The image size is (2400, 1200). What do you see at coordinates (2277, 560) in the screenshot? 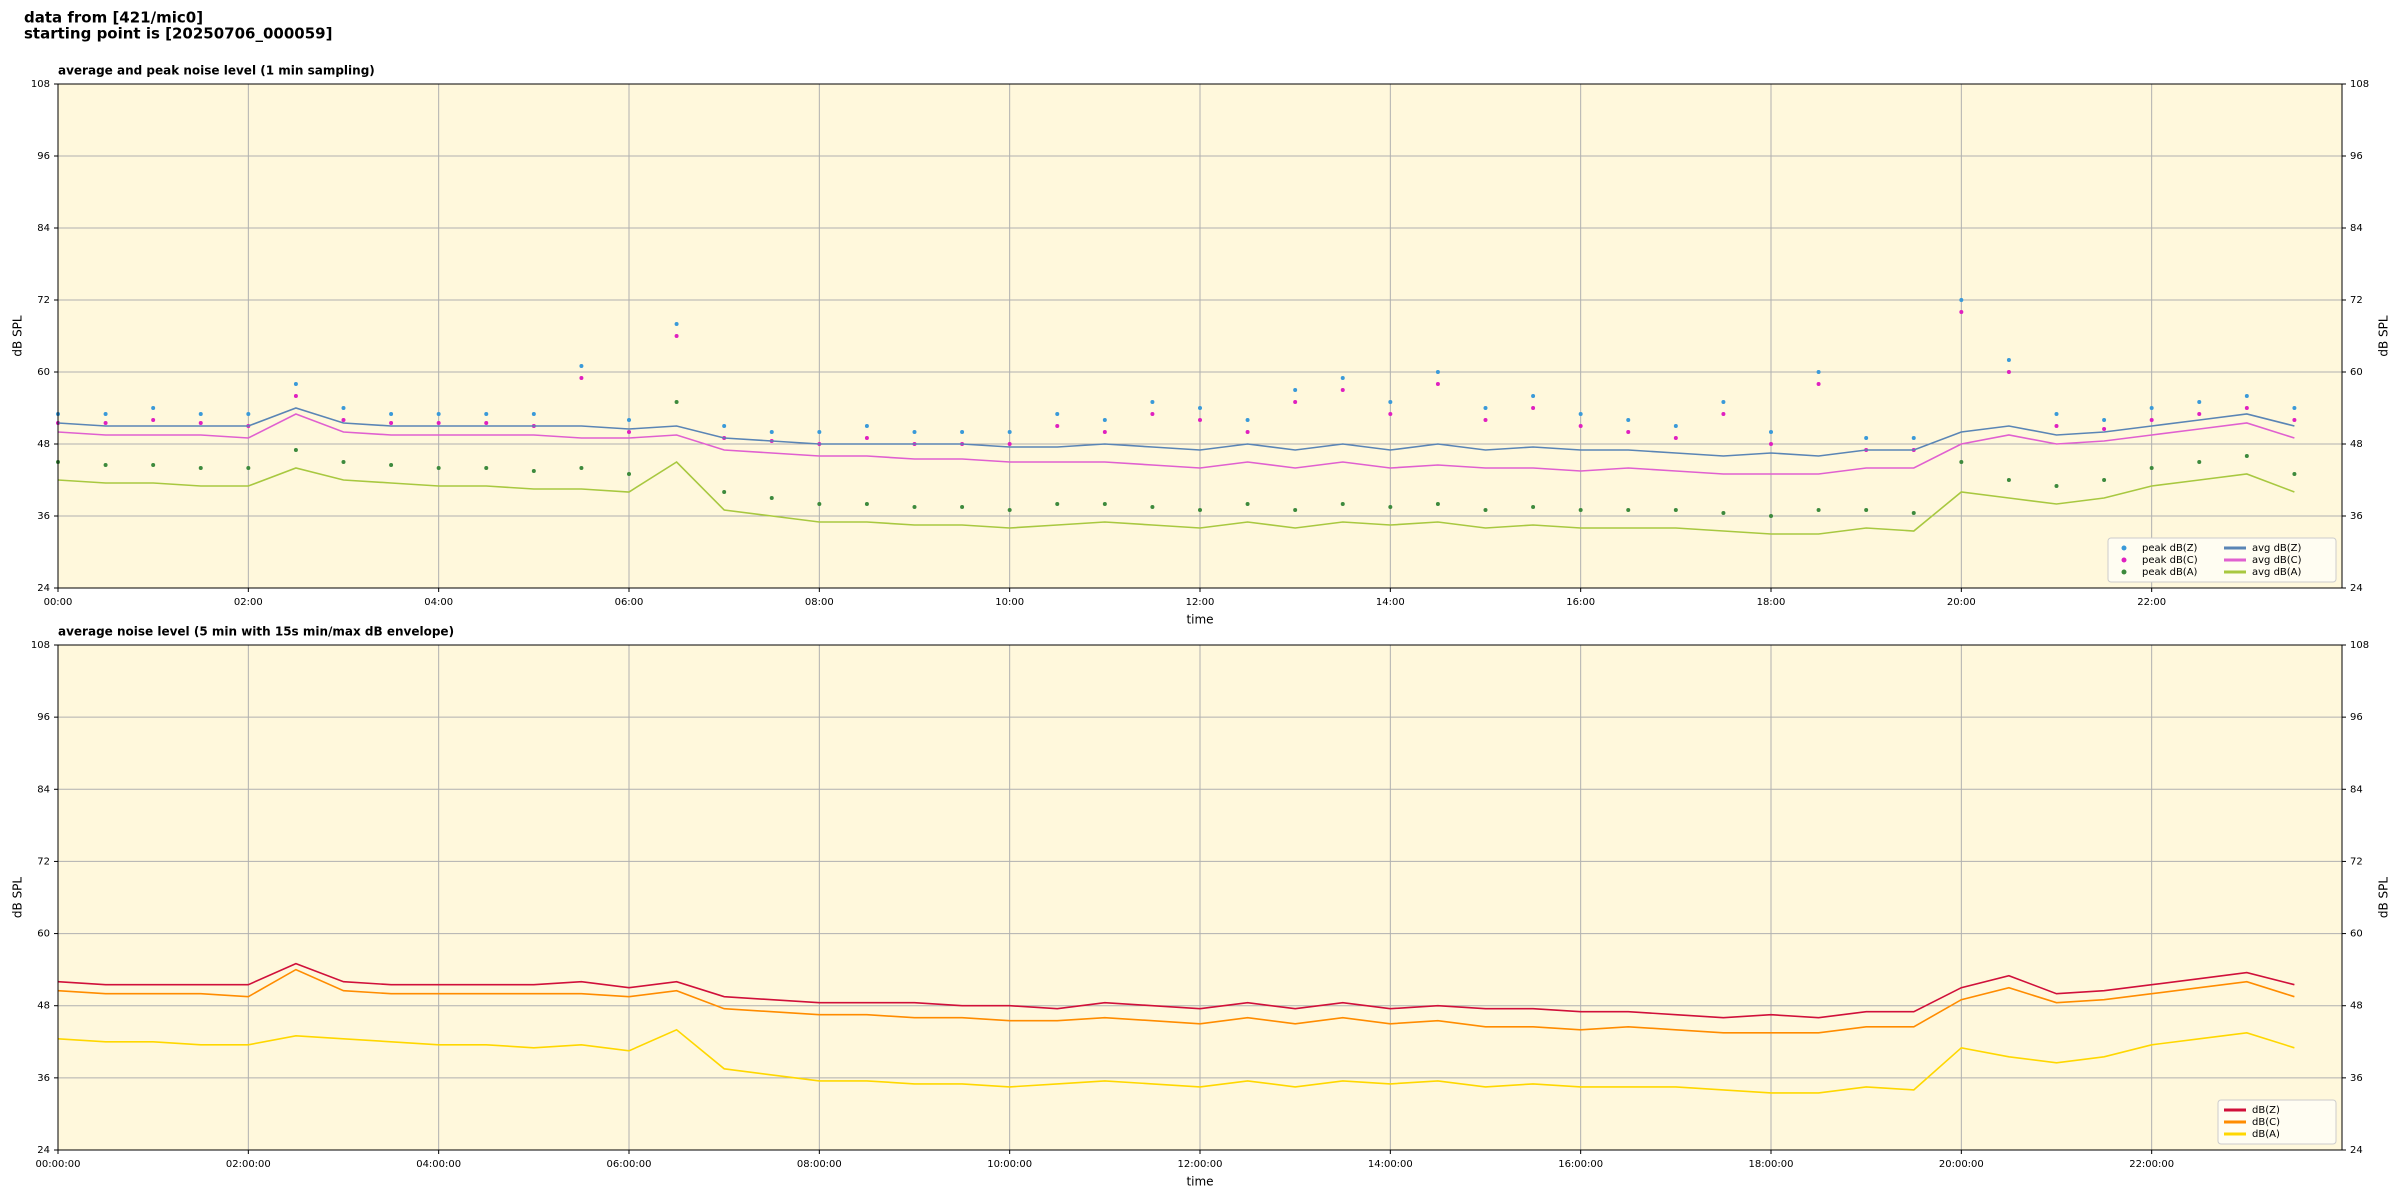
I see `legend-label: avg dB(C)` at bounding box center [2277, 560].